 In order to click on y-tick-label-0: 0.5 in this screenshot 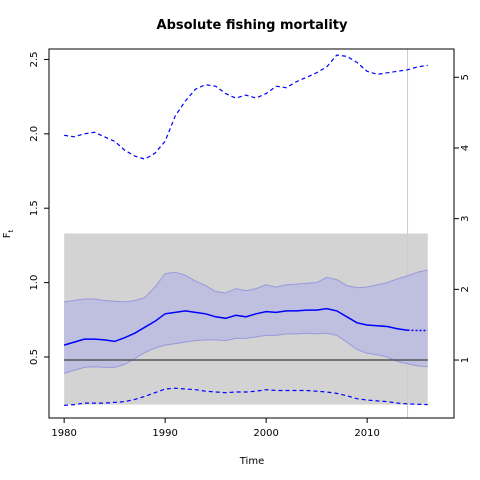, I will do `click(34, 357)`.